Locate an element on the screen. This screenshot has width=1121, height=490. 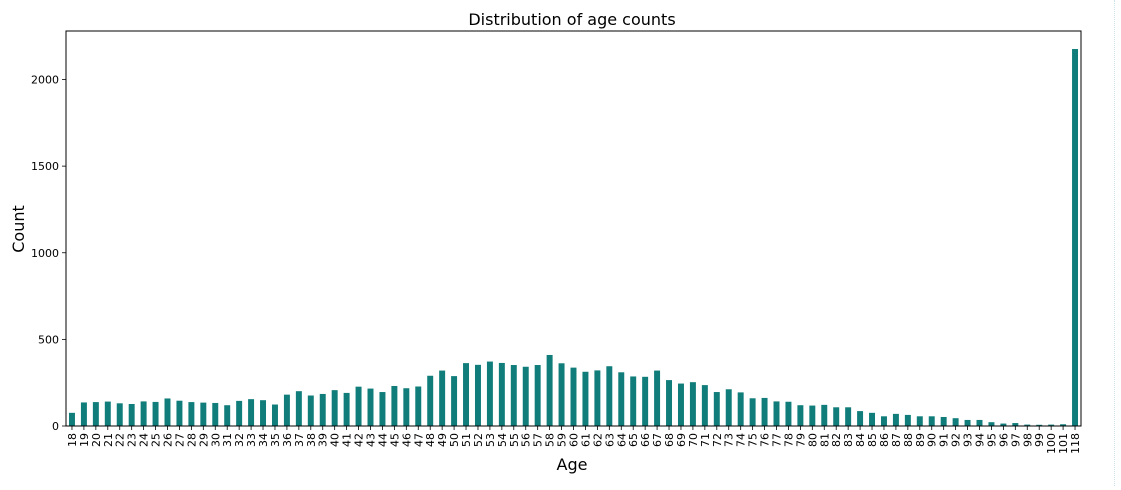
x-tick-label: 67 is located at coordinates (657, 440).